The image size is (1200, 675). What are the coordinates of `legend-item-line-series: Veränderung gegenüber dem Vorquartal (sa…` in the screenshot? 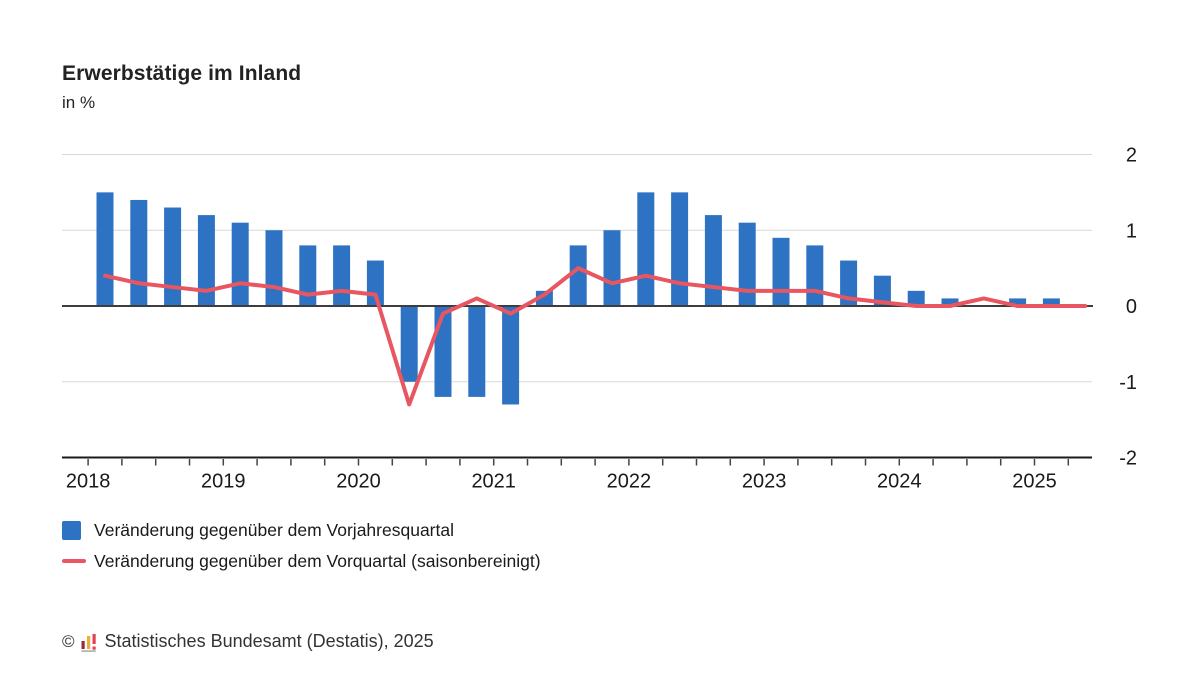 It's located at (301, 561).